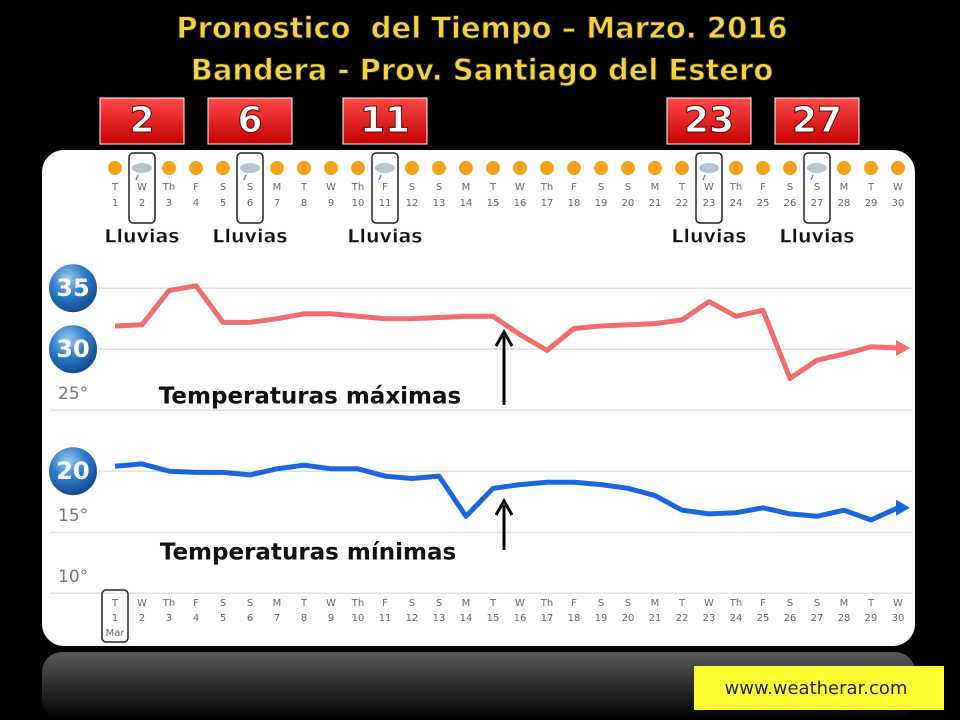 The image size is (960, 720). I want to click on day-label: 10, so click(358, 203).